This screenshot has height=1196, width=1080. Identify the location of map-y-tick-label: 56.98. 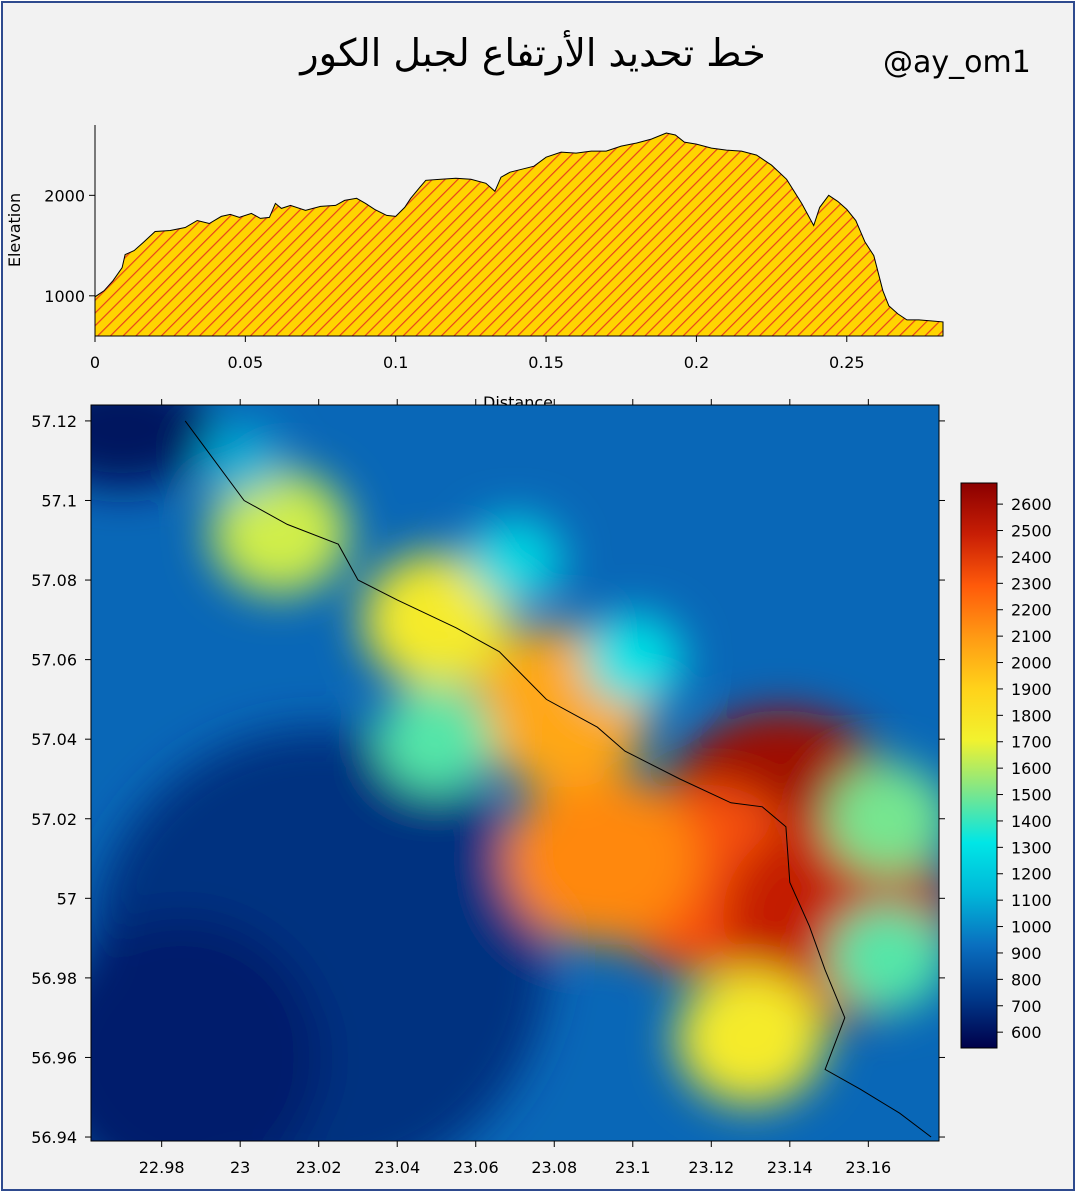
(54, 978).